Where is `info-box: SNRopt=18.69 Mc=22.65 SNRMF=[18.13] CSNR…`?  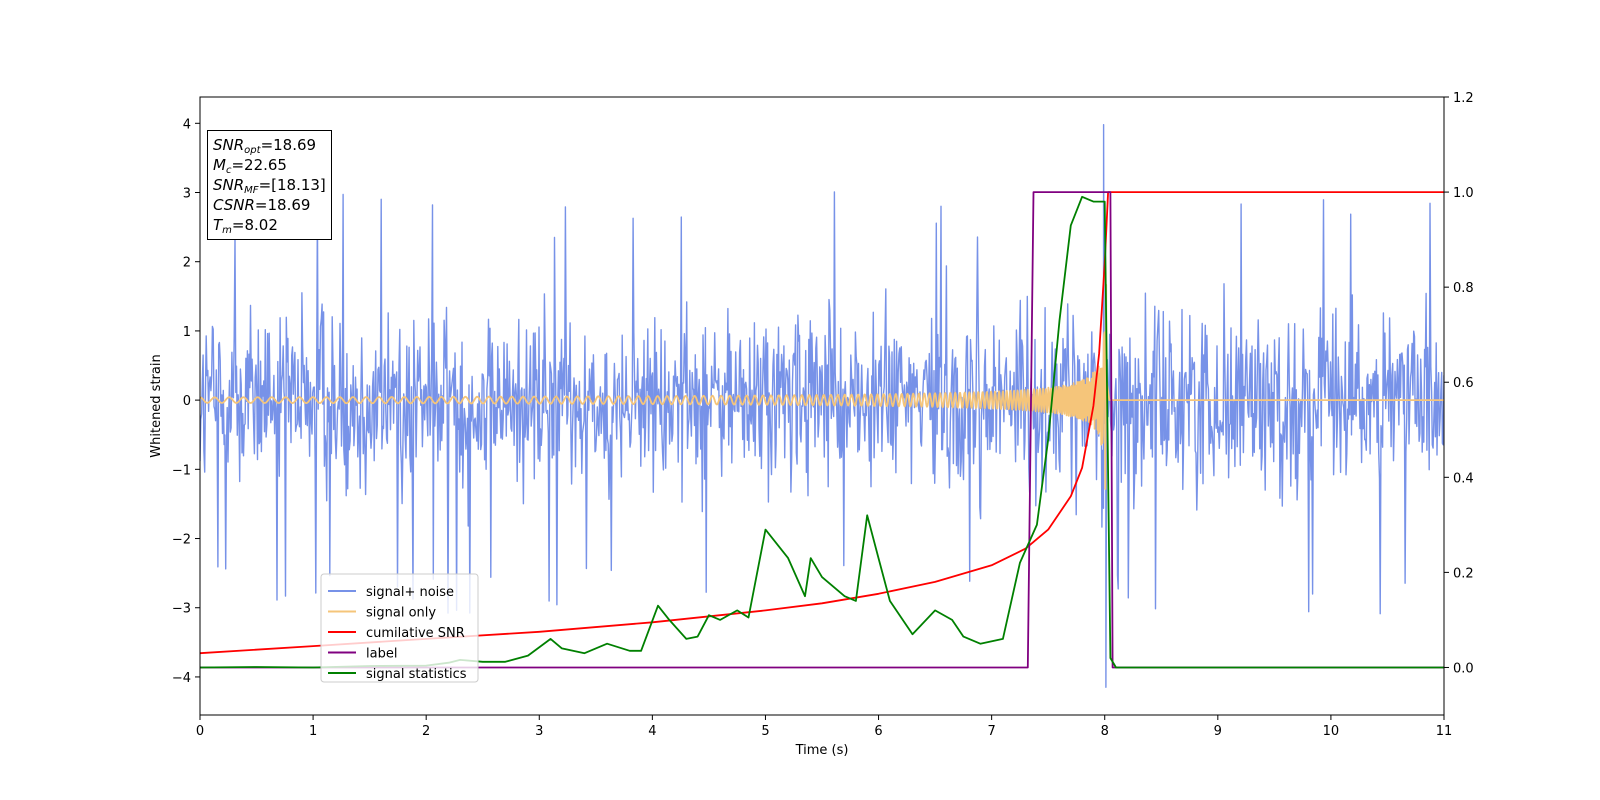 info-box: SNRopt=18.69 Mc=22.65 SNRMF=[18.13] CSNR… is located at coordinates (269, 185).